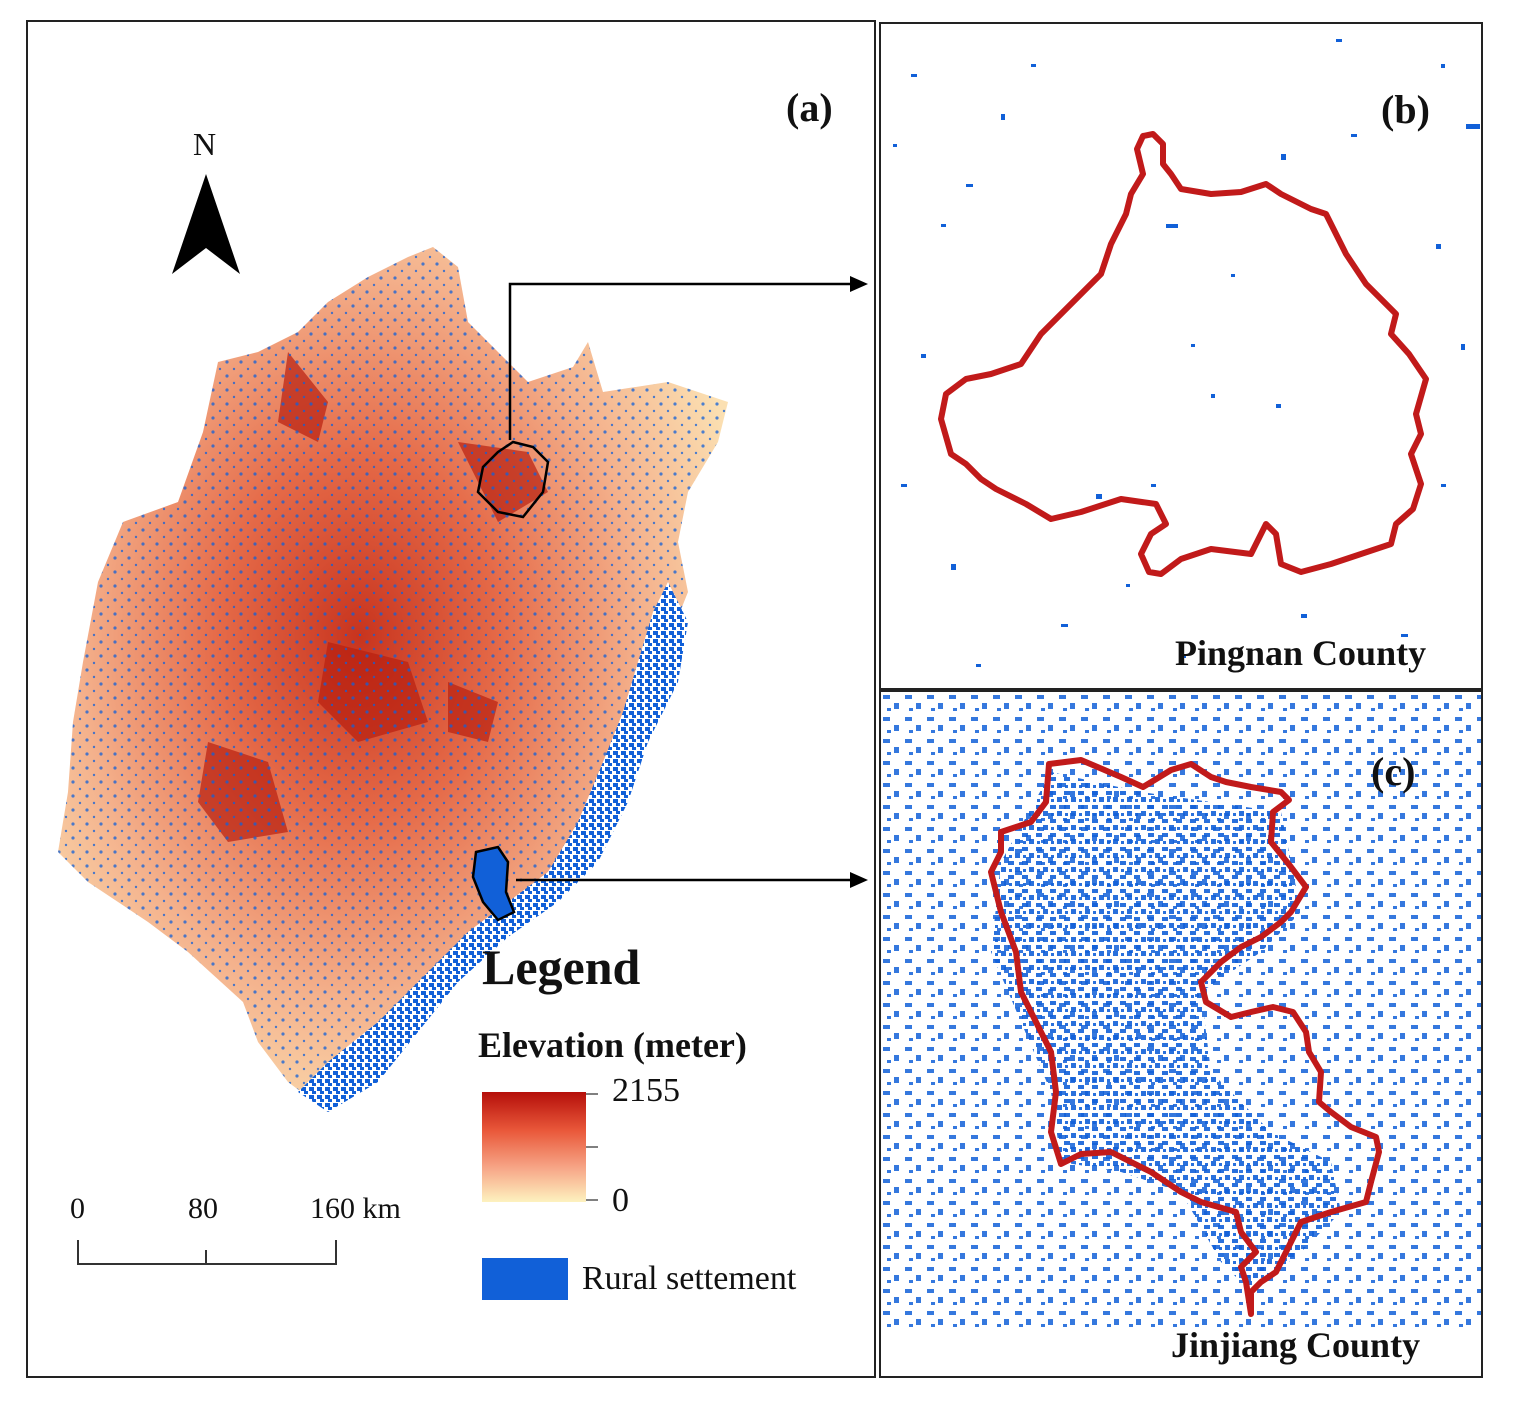 This screenshot has height=1403, width=1518. I want to click on legend-elevation-min: 0, so click(620, 1200).